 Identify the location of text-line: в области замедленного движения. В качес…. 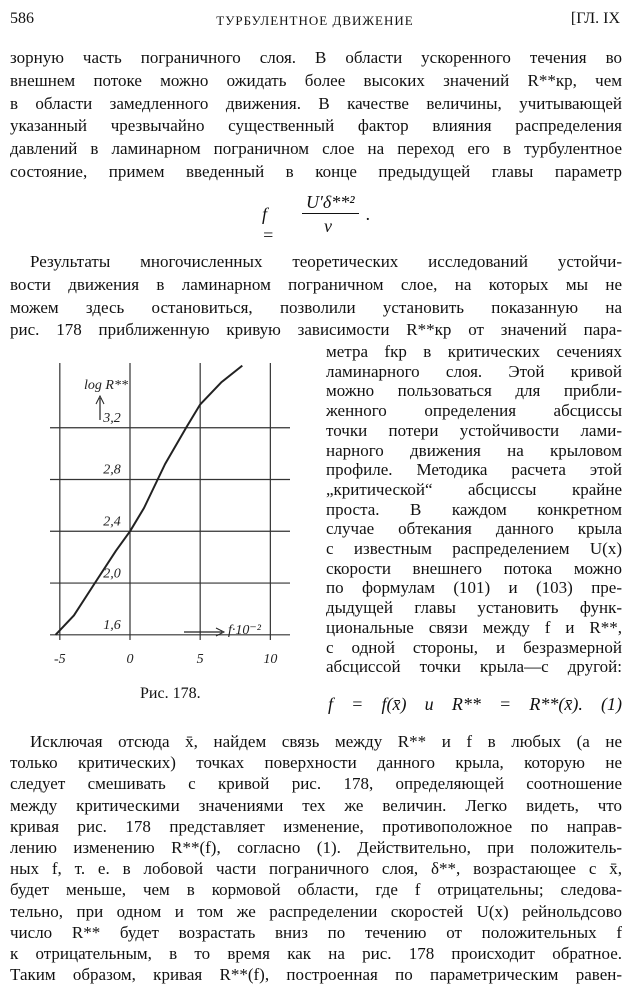
(316, 103).